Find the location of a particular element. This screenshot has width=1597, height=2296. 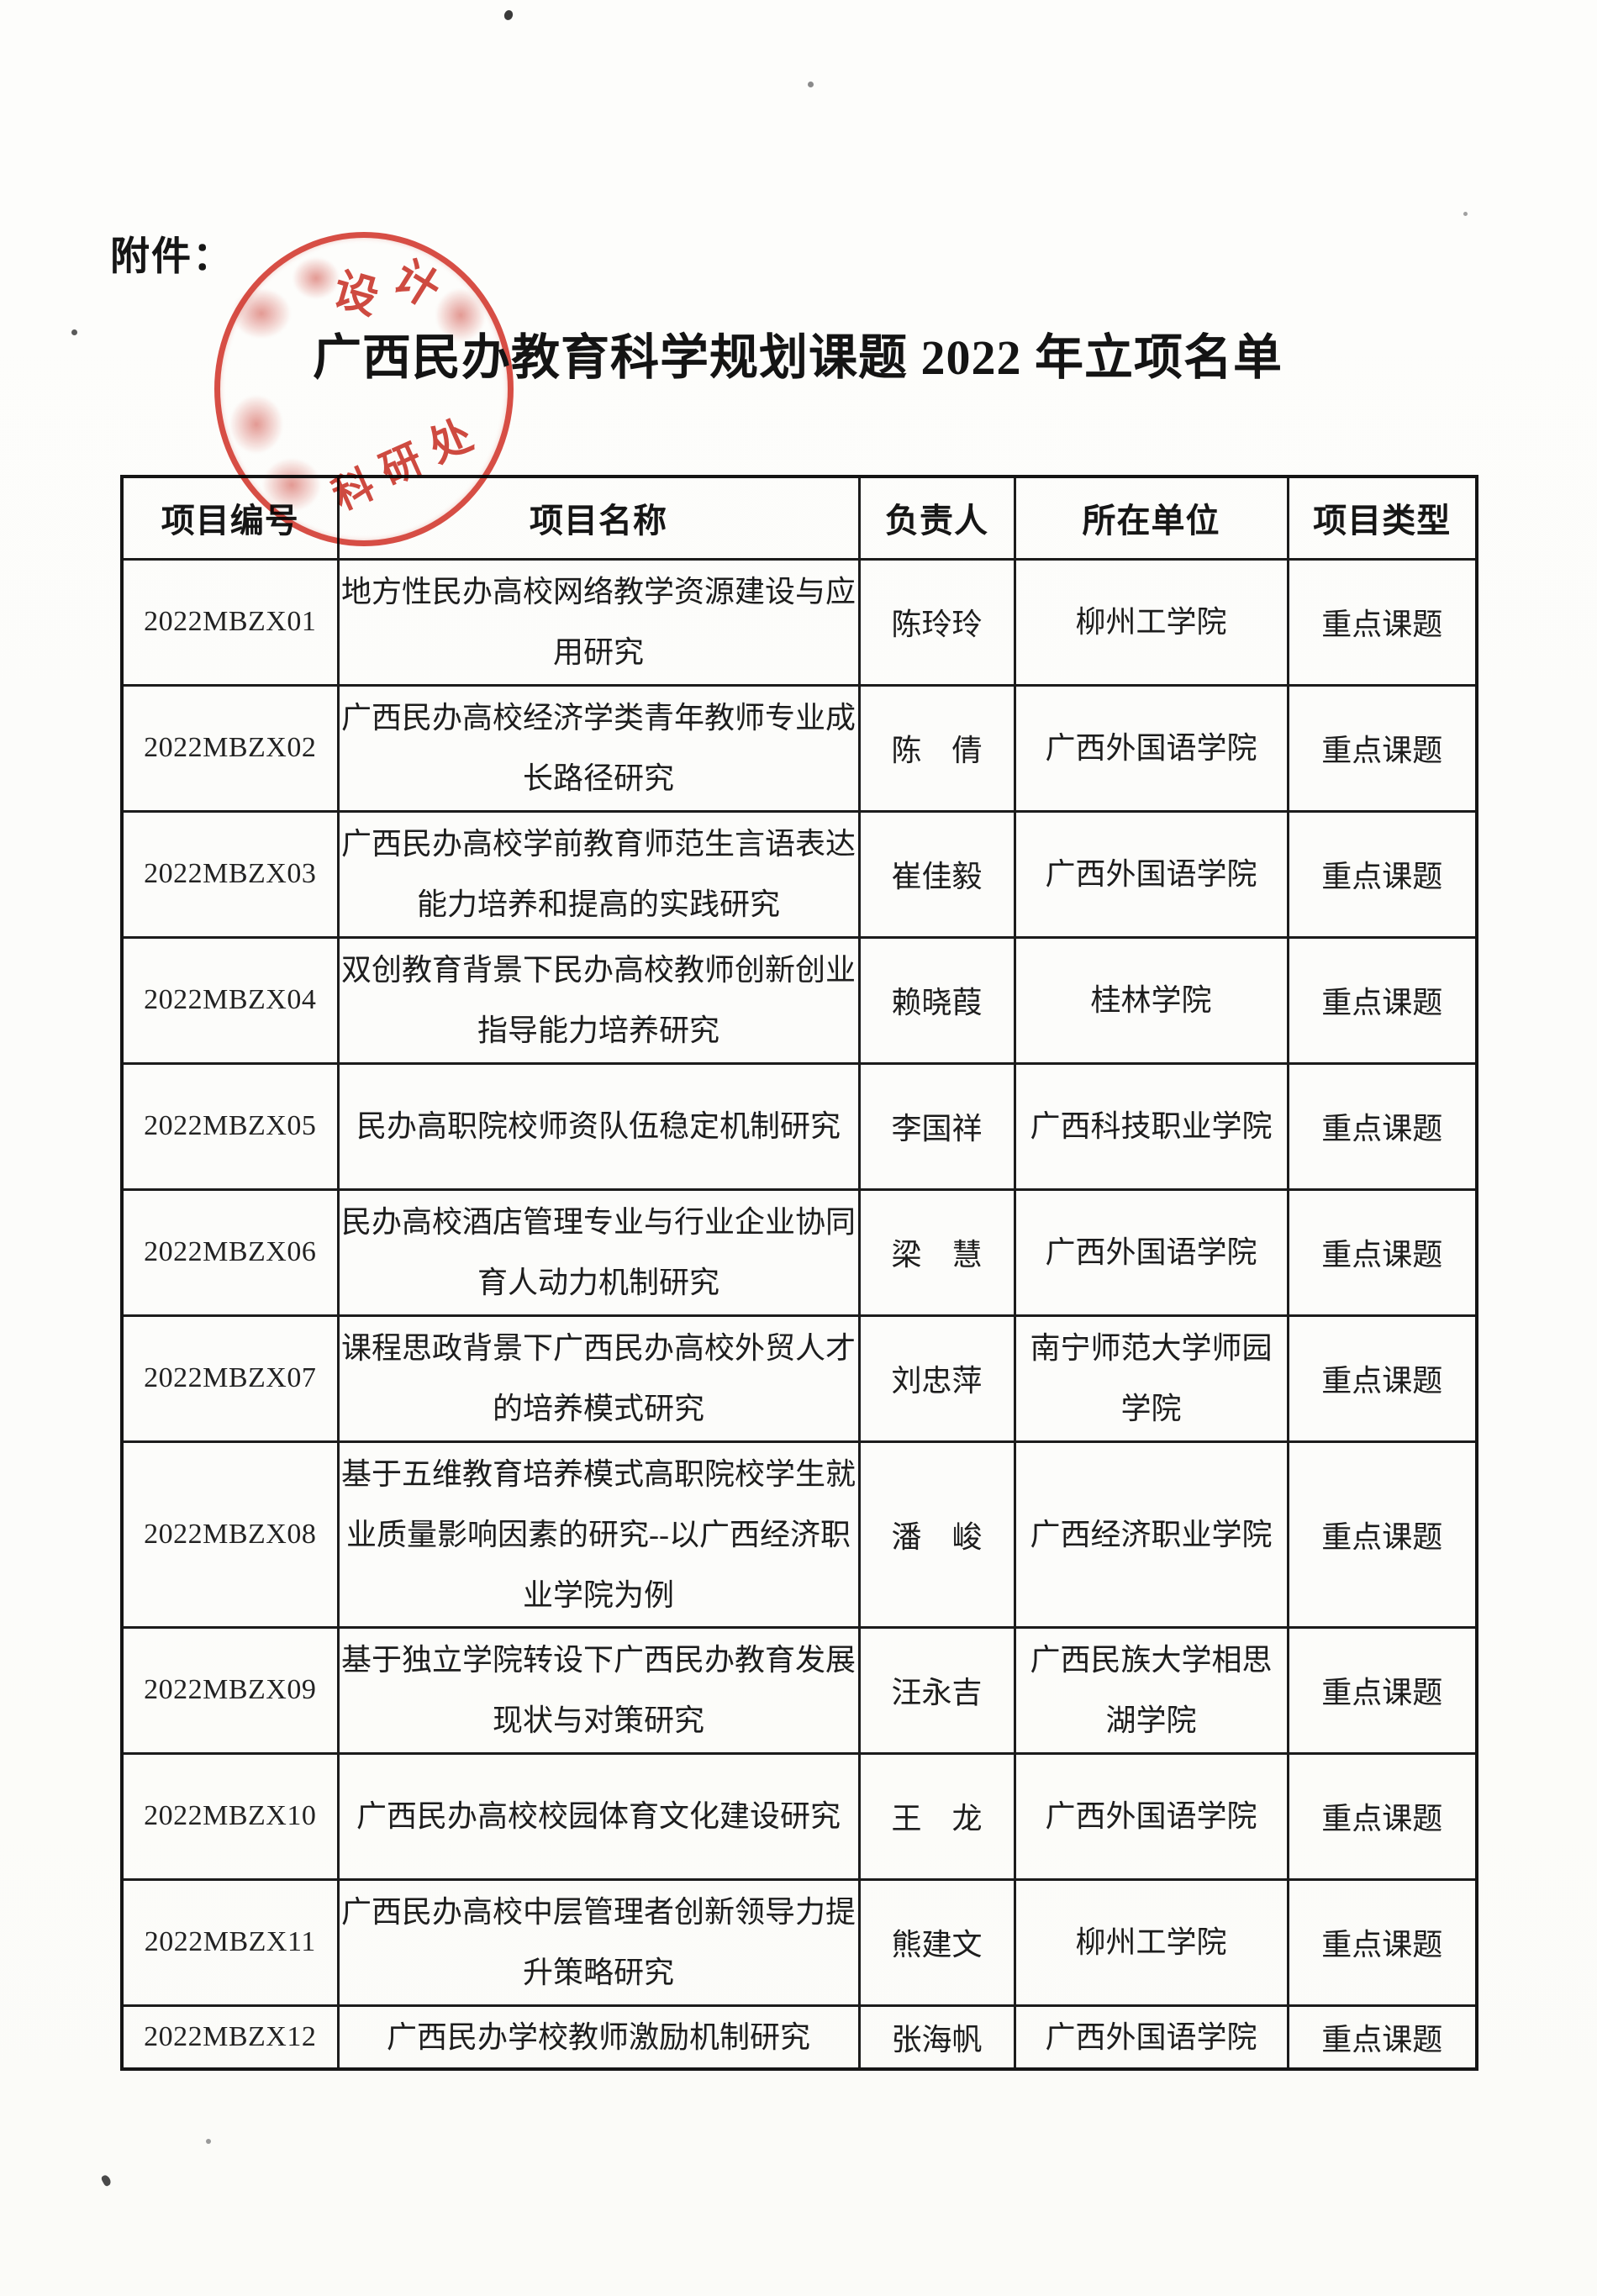

project-id: 2022MBZX09 is located at coordinates (230, 1690).